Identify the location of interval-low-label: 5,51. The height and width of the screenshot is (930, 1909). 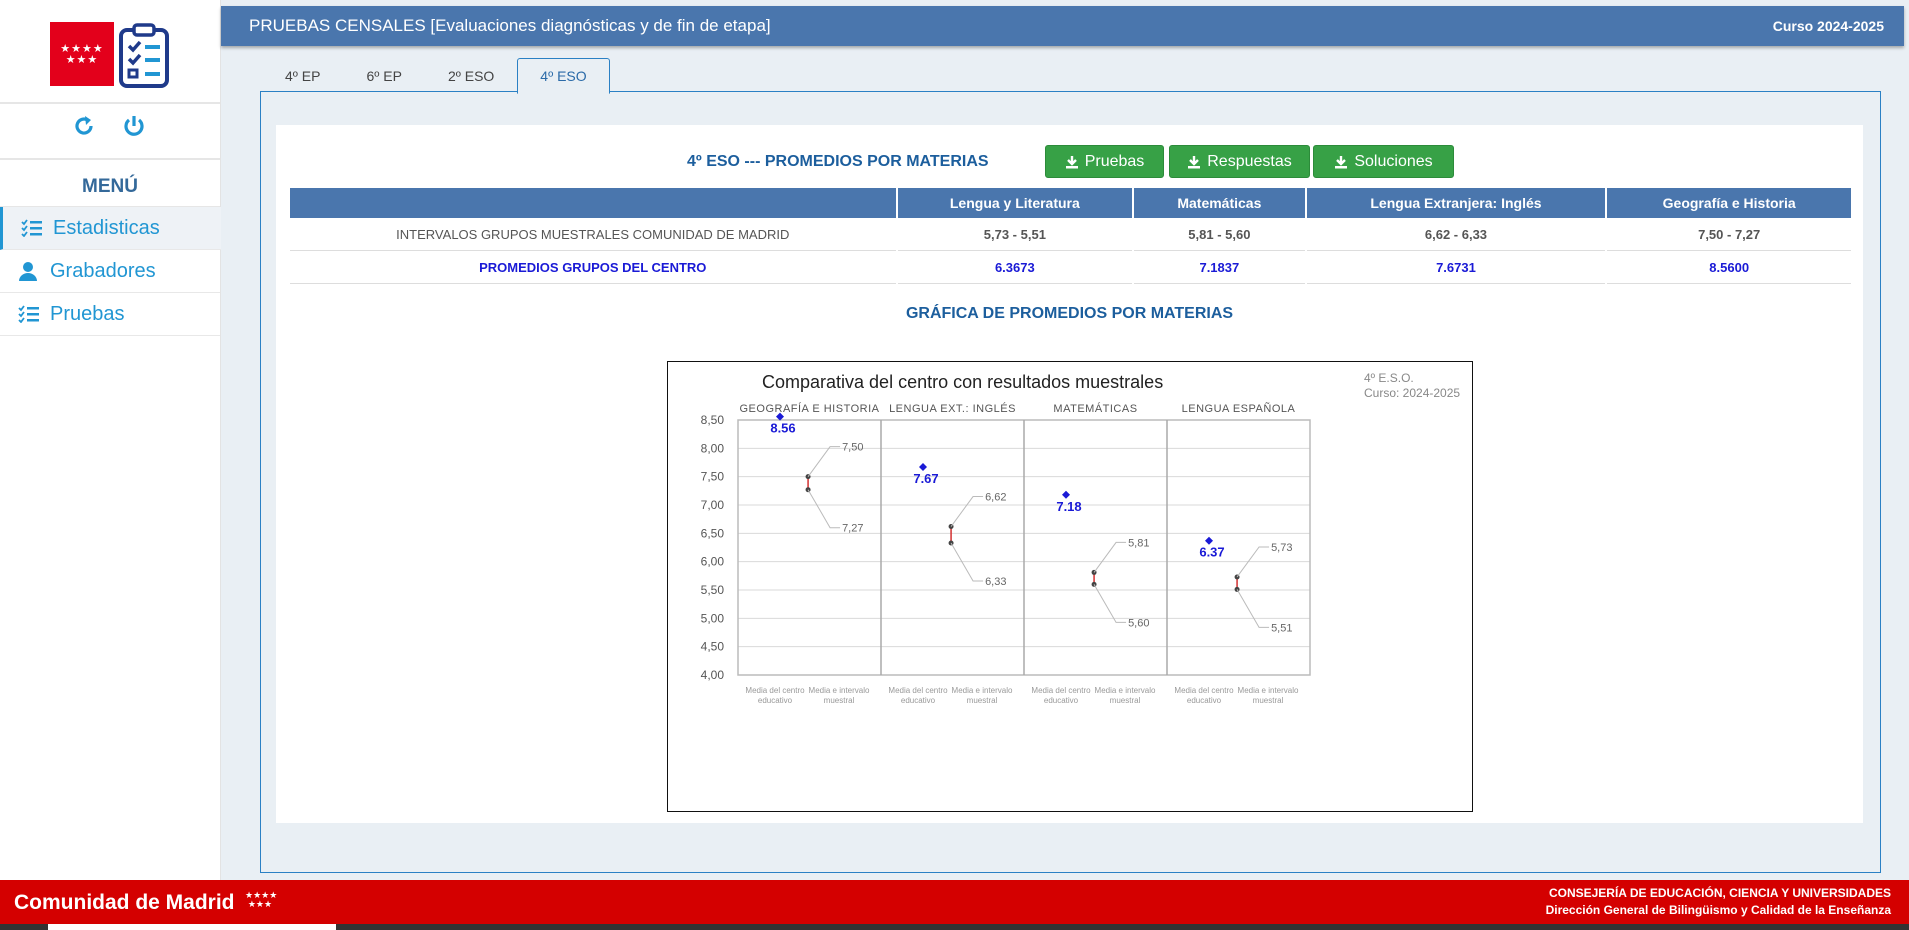
(1281, 628).